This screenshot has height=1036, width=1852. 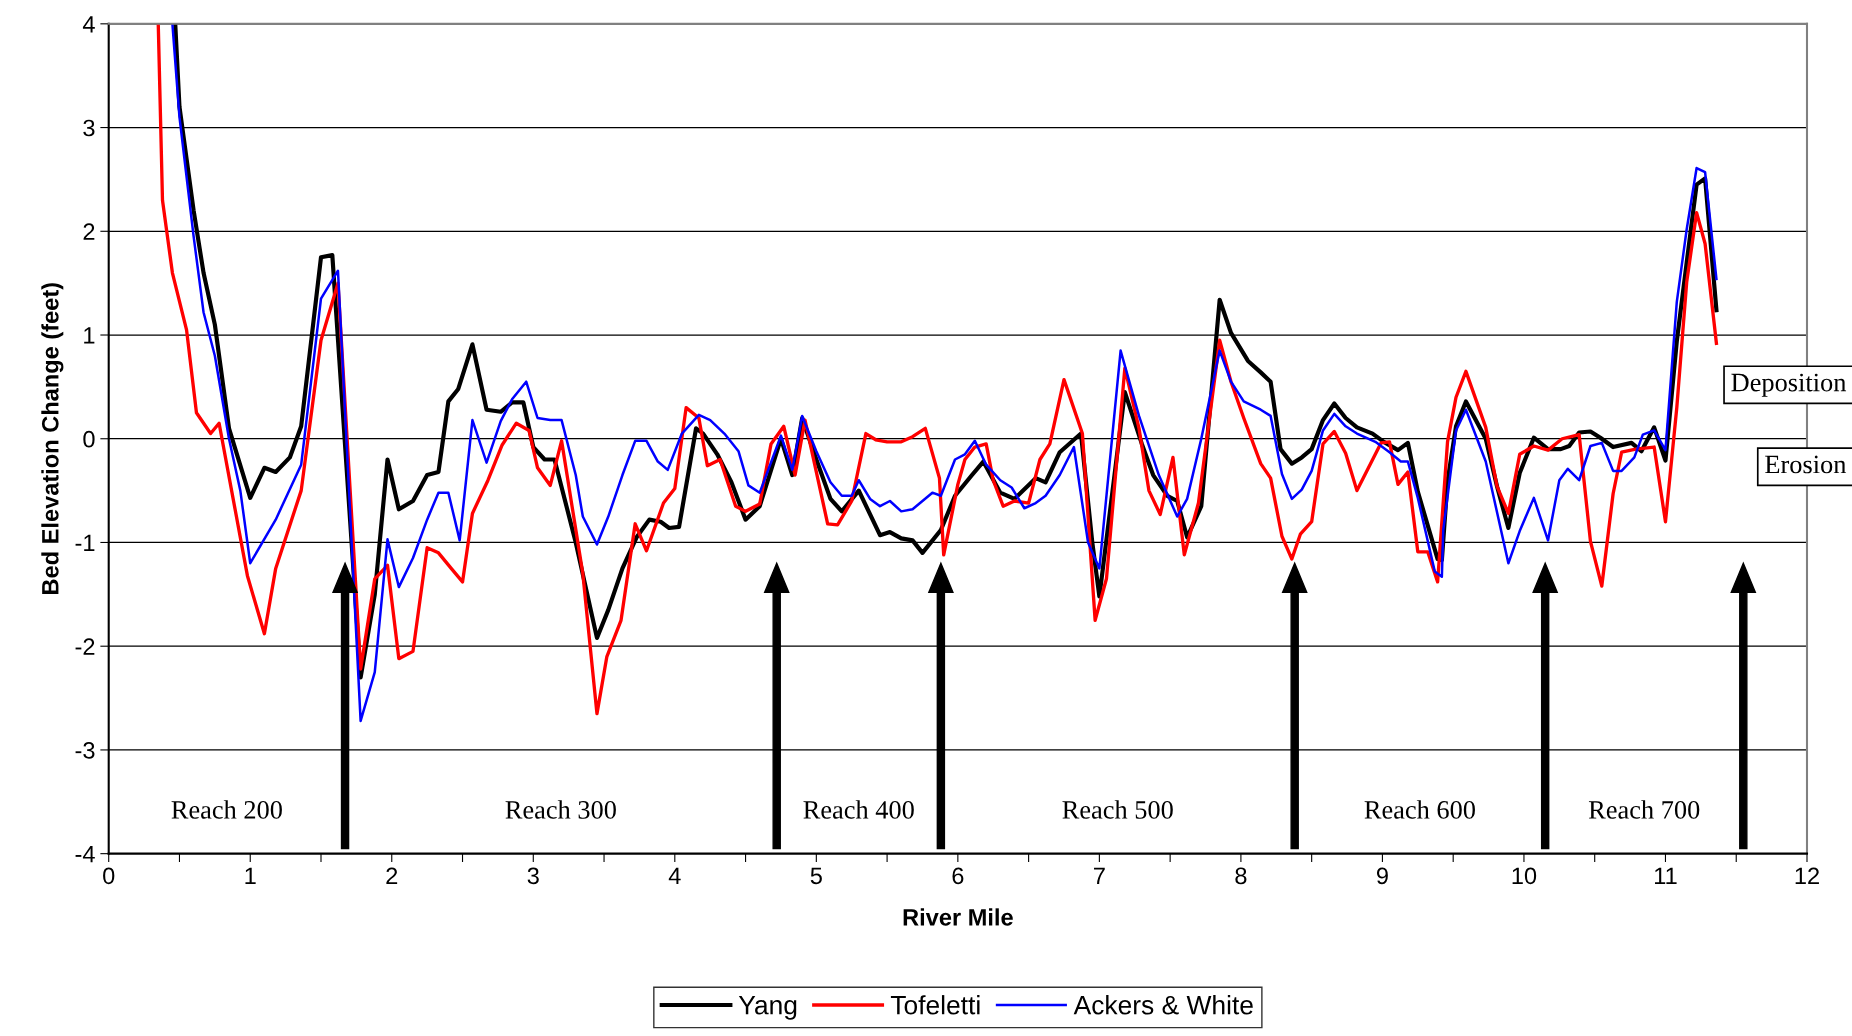 I want to click on annotation: Reach 500, so click(x=1117, y=809).